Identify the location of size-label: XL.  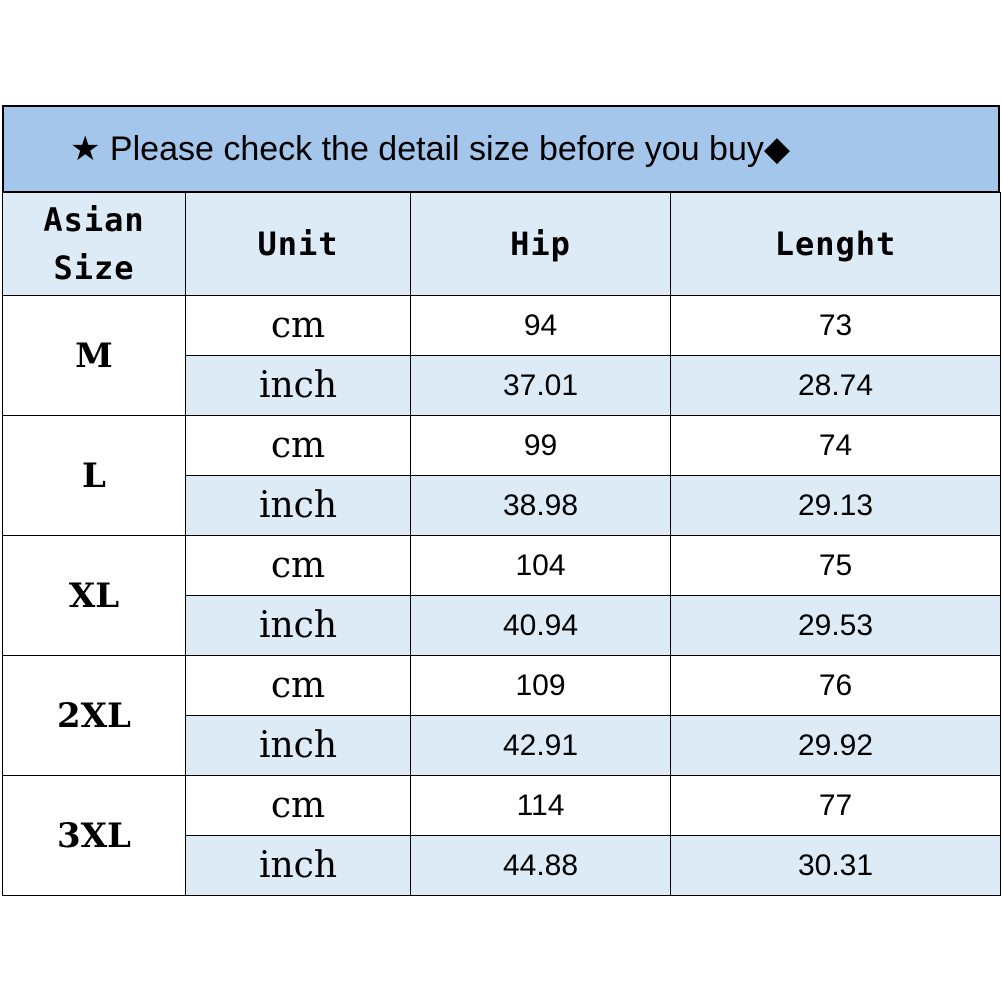
(94, 595).